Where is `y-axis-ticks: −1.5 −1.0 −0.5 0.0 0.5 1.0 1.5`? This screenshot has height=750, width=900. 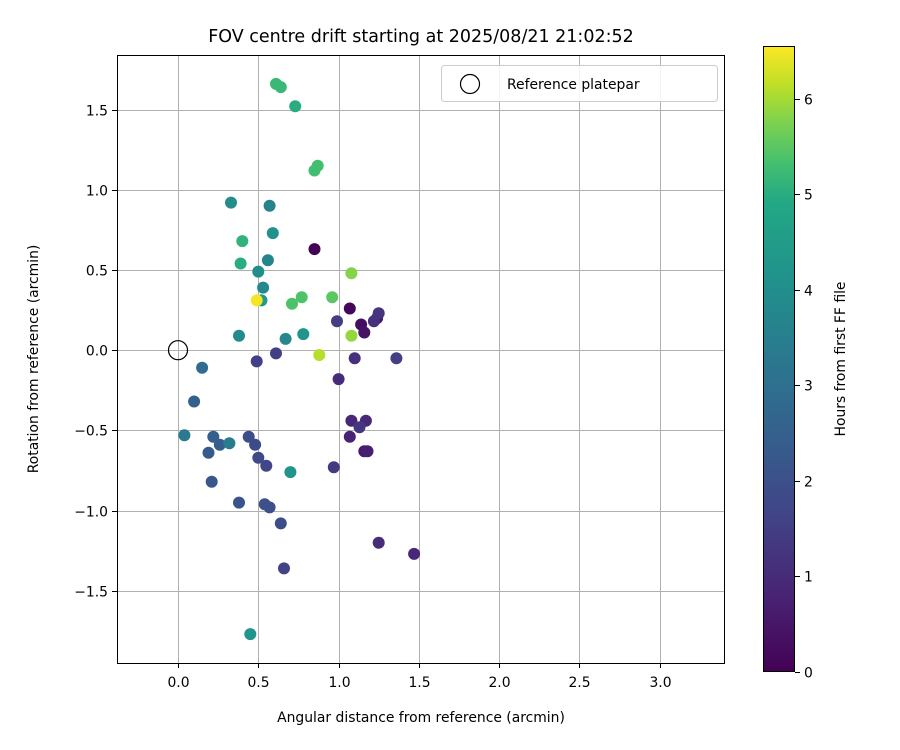
y-axis-ticks: −1.5 −1.0 −0.5 0.0 0.5 1.0 1.5 is located at coordinates (95, 352).